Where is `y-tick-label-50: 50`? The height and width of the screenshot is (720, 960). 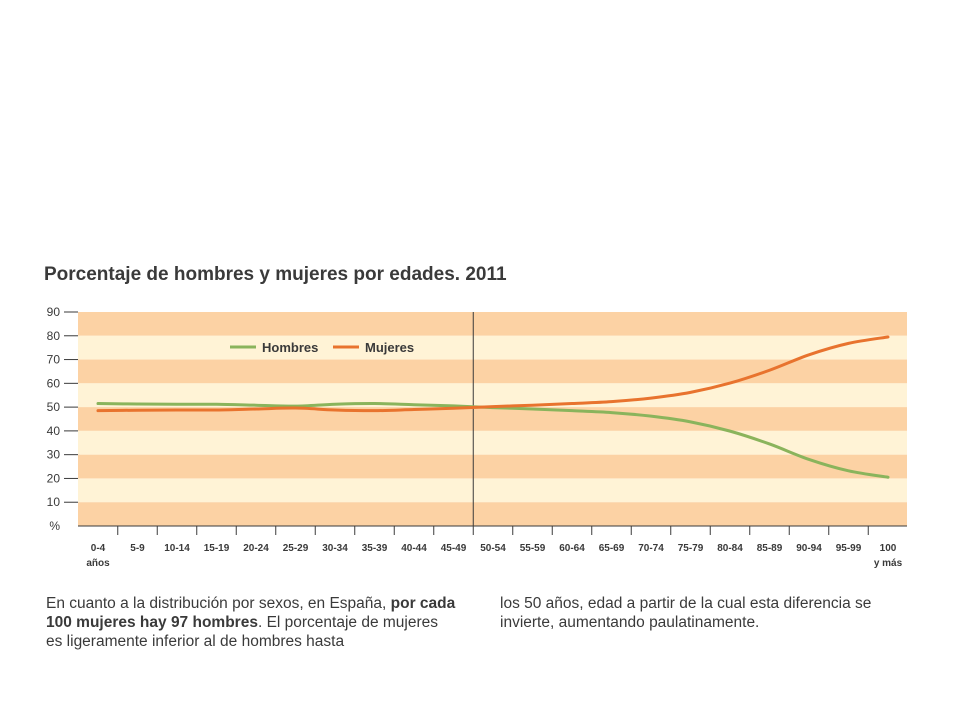
y-tick-label-50: 50 is located at coordinates (54, 407).